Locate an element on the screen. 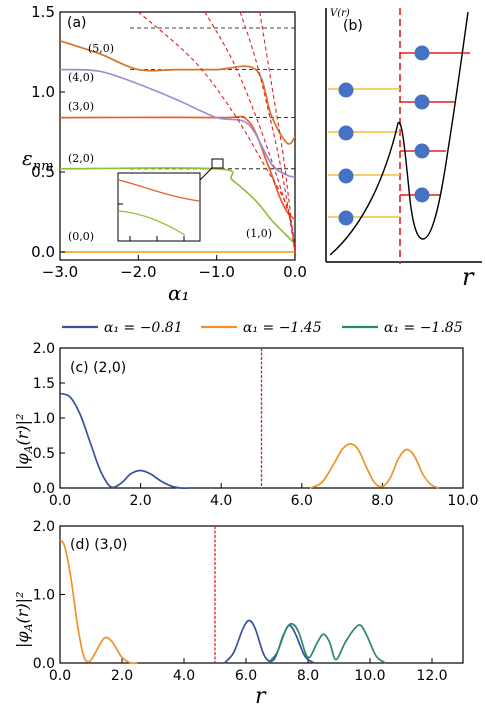 This screenshot has width=485, height=710. inset-plot is located at coordinates (159, 207).